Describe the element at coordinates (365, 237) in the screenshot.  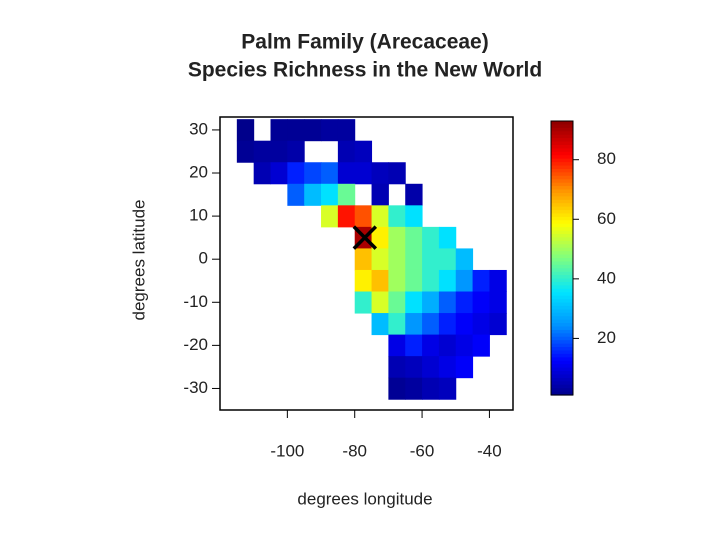
I see `marker` at that location.